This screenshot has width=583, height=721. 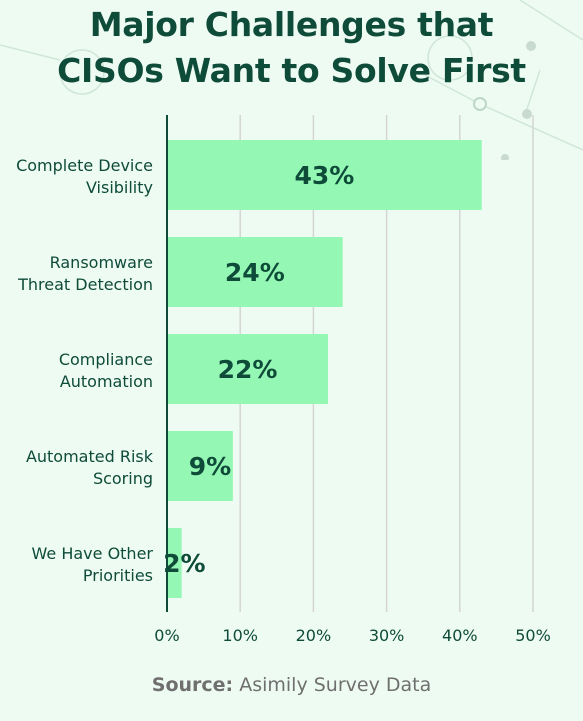 I want to click on bar-value-label: 9%, so click(x=210, y=466).